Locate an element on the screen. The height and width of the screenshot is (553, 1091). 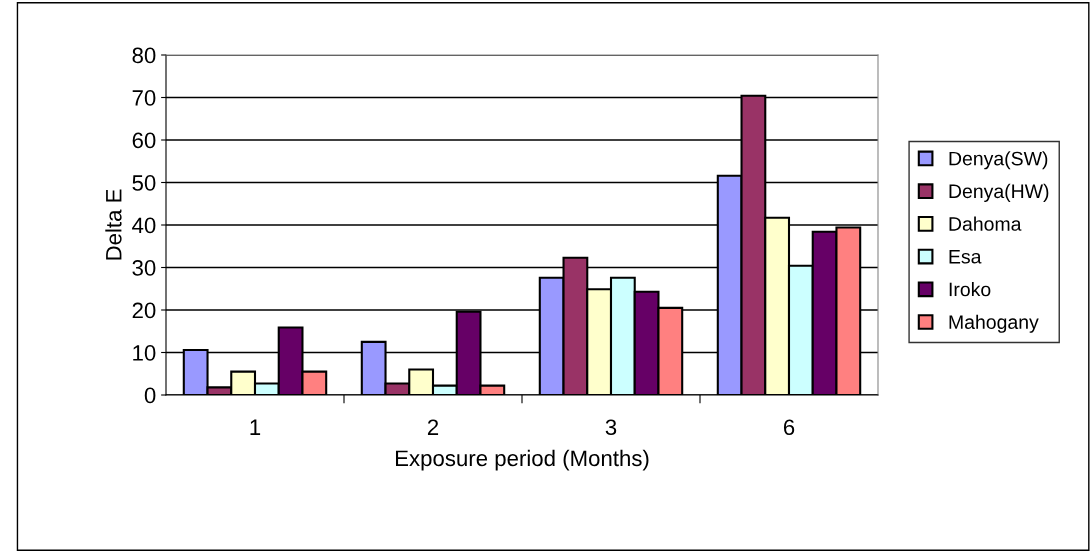
legend-label: Mahogany is located at coordinates (994, 323).